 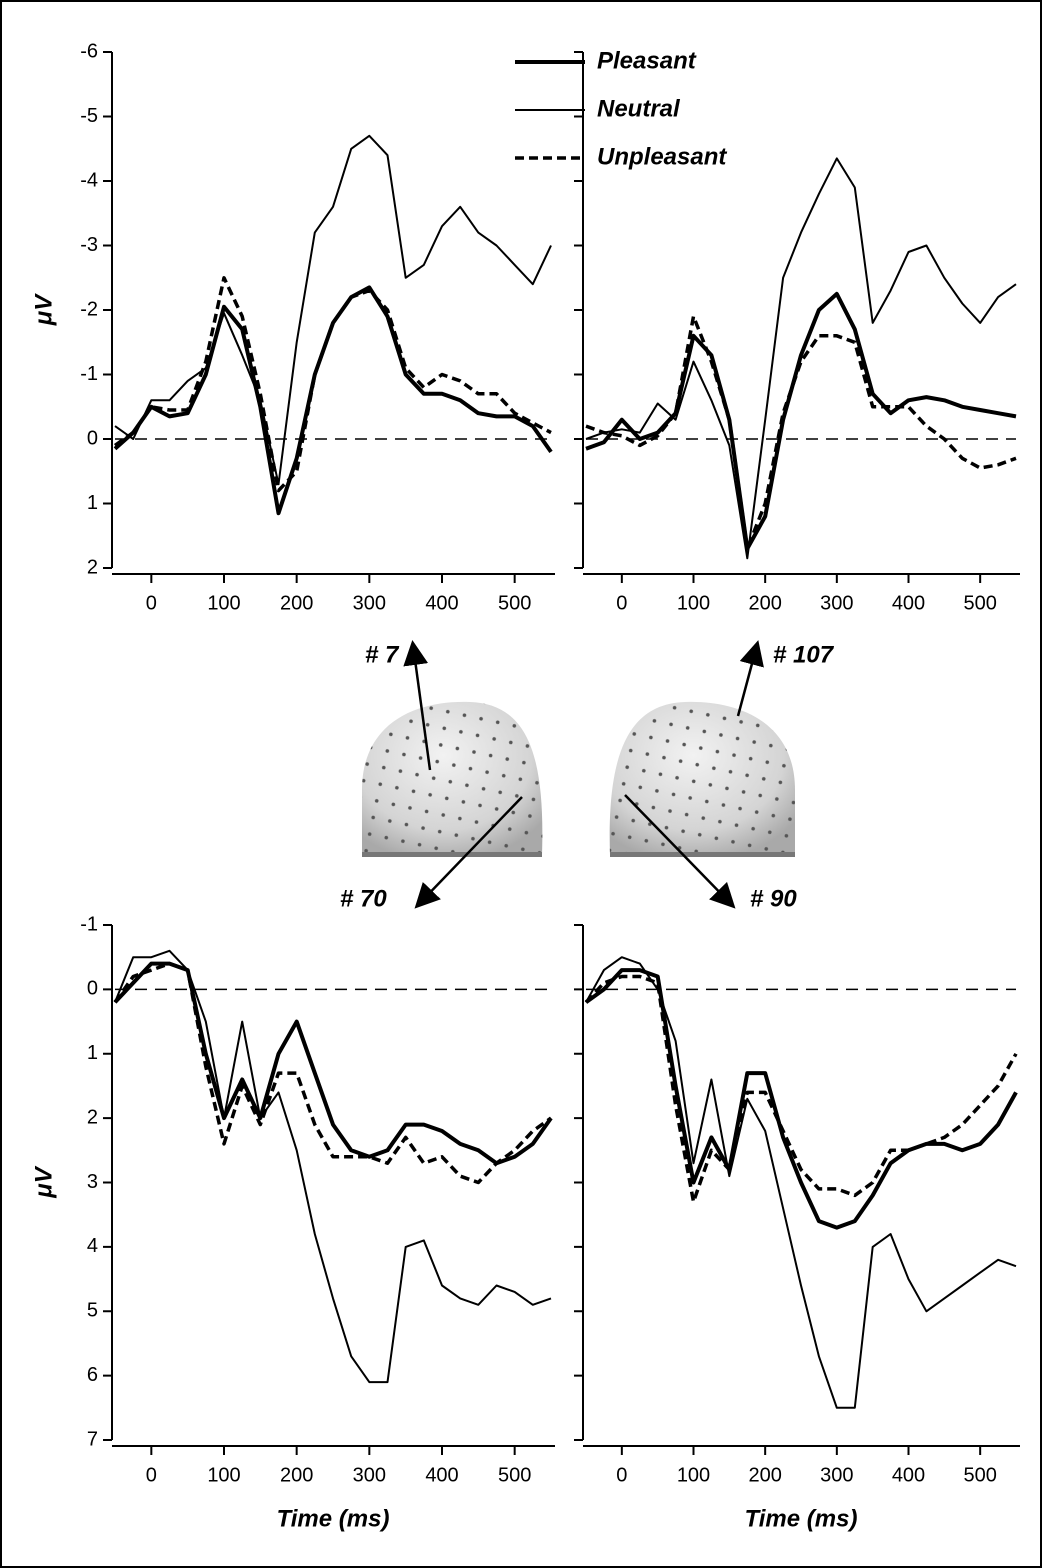 I want to click on y-tick-label: -4, so click(x=89, y=180).